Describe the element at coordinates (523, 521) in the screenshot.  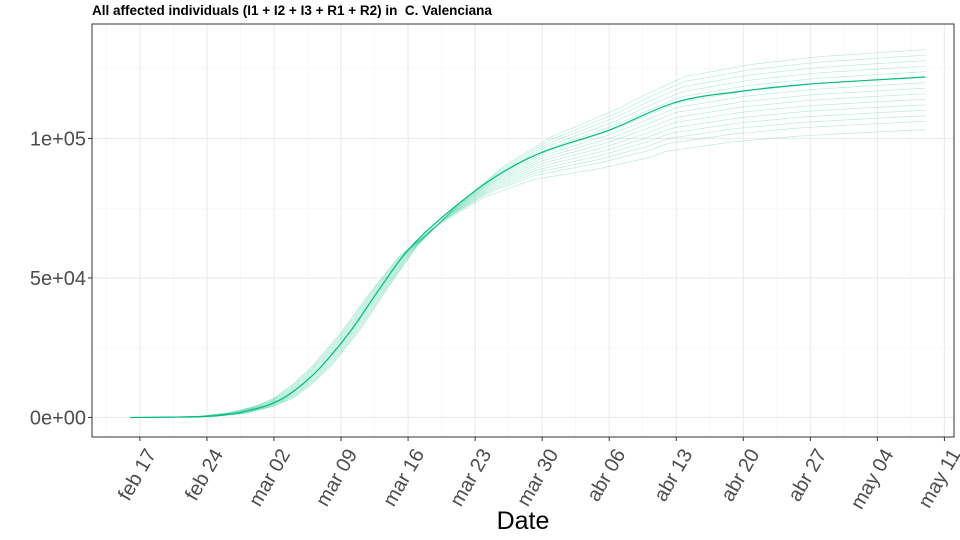
I see `x-axis-title: Date` at that location.